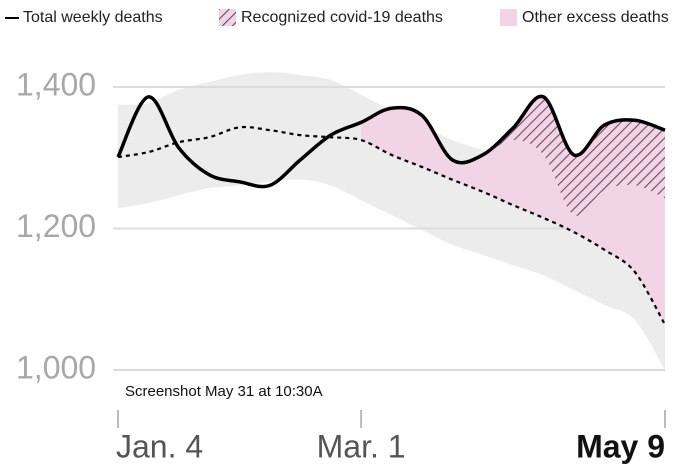  I want to click on x-tick-label: Jan. 4, so click(159, 446).